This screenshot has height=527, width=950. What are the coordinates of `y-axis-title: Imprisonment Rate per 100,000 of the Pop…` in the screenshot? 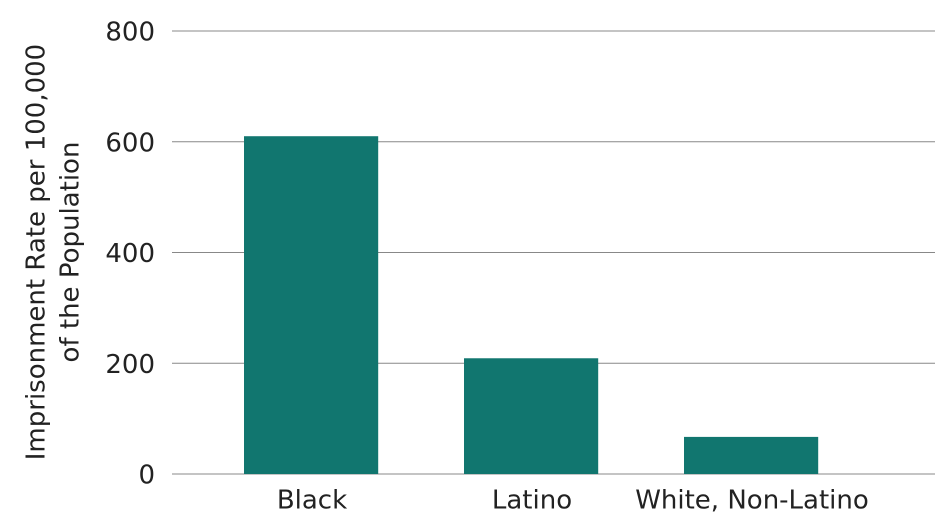 It's located at (54, 252).